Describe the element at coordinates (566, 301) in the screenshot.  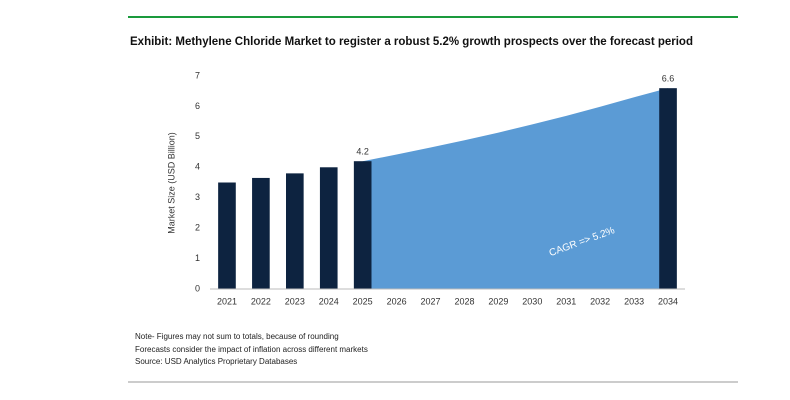
I see `x-tick-label: 2031` at that location.